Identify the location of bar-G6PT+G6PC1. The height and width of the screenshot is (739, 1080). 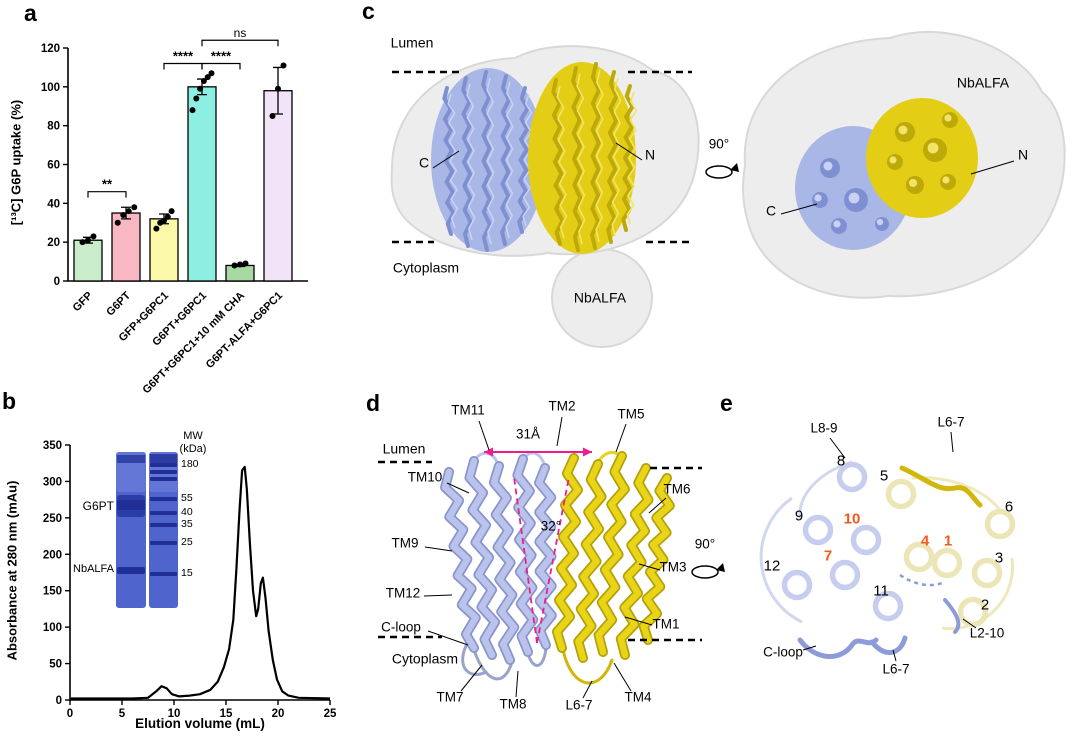
(202, 184).